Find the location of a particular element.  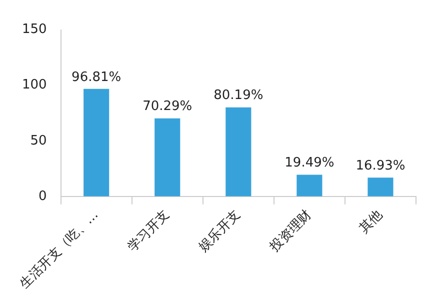

x-tick-label: 其他 is located at coordinates (371, 222).